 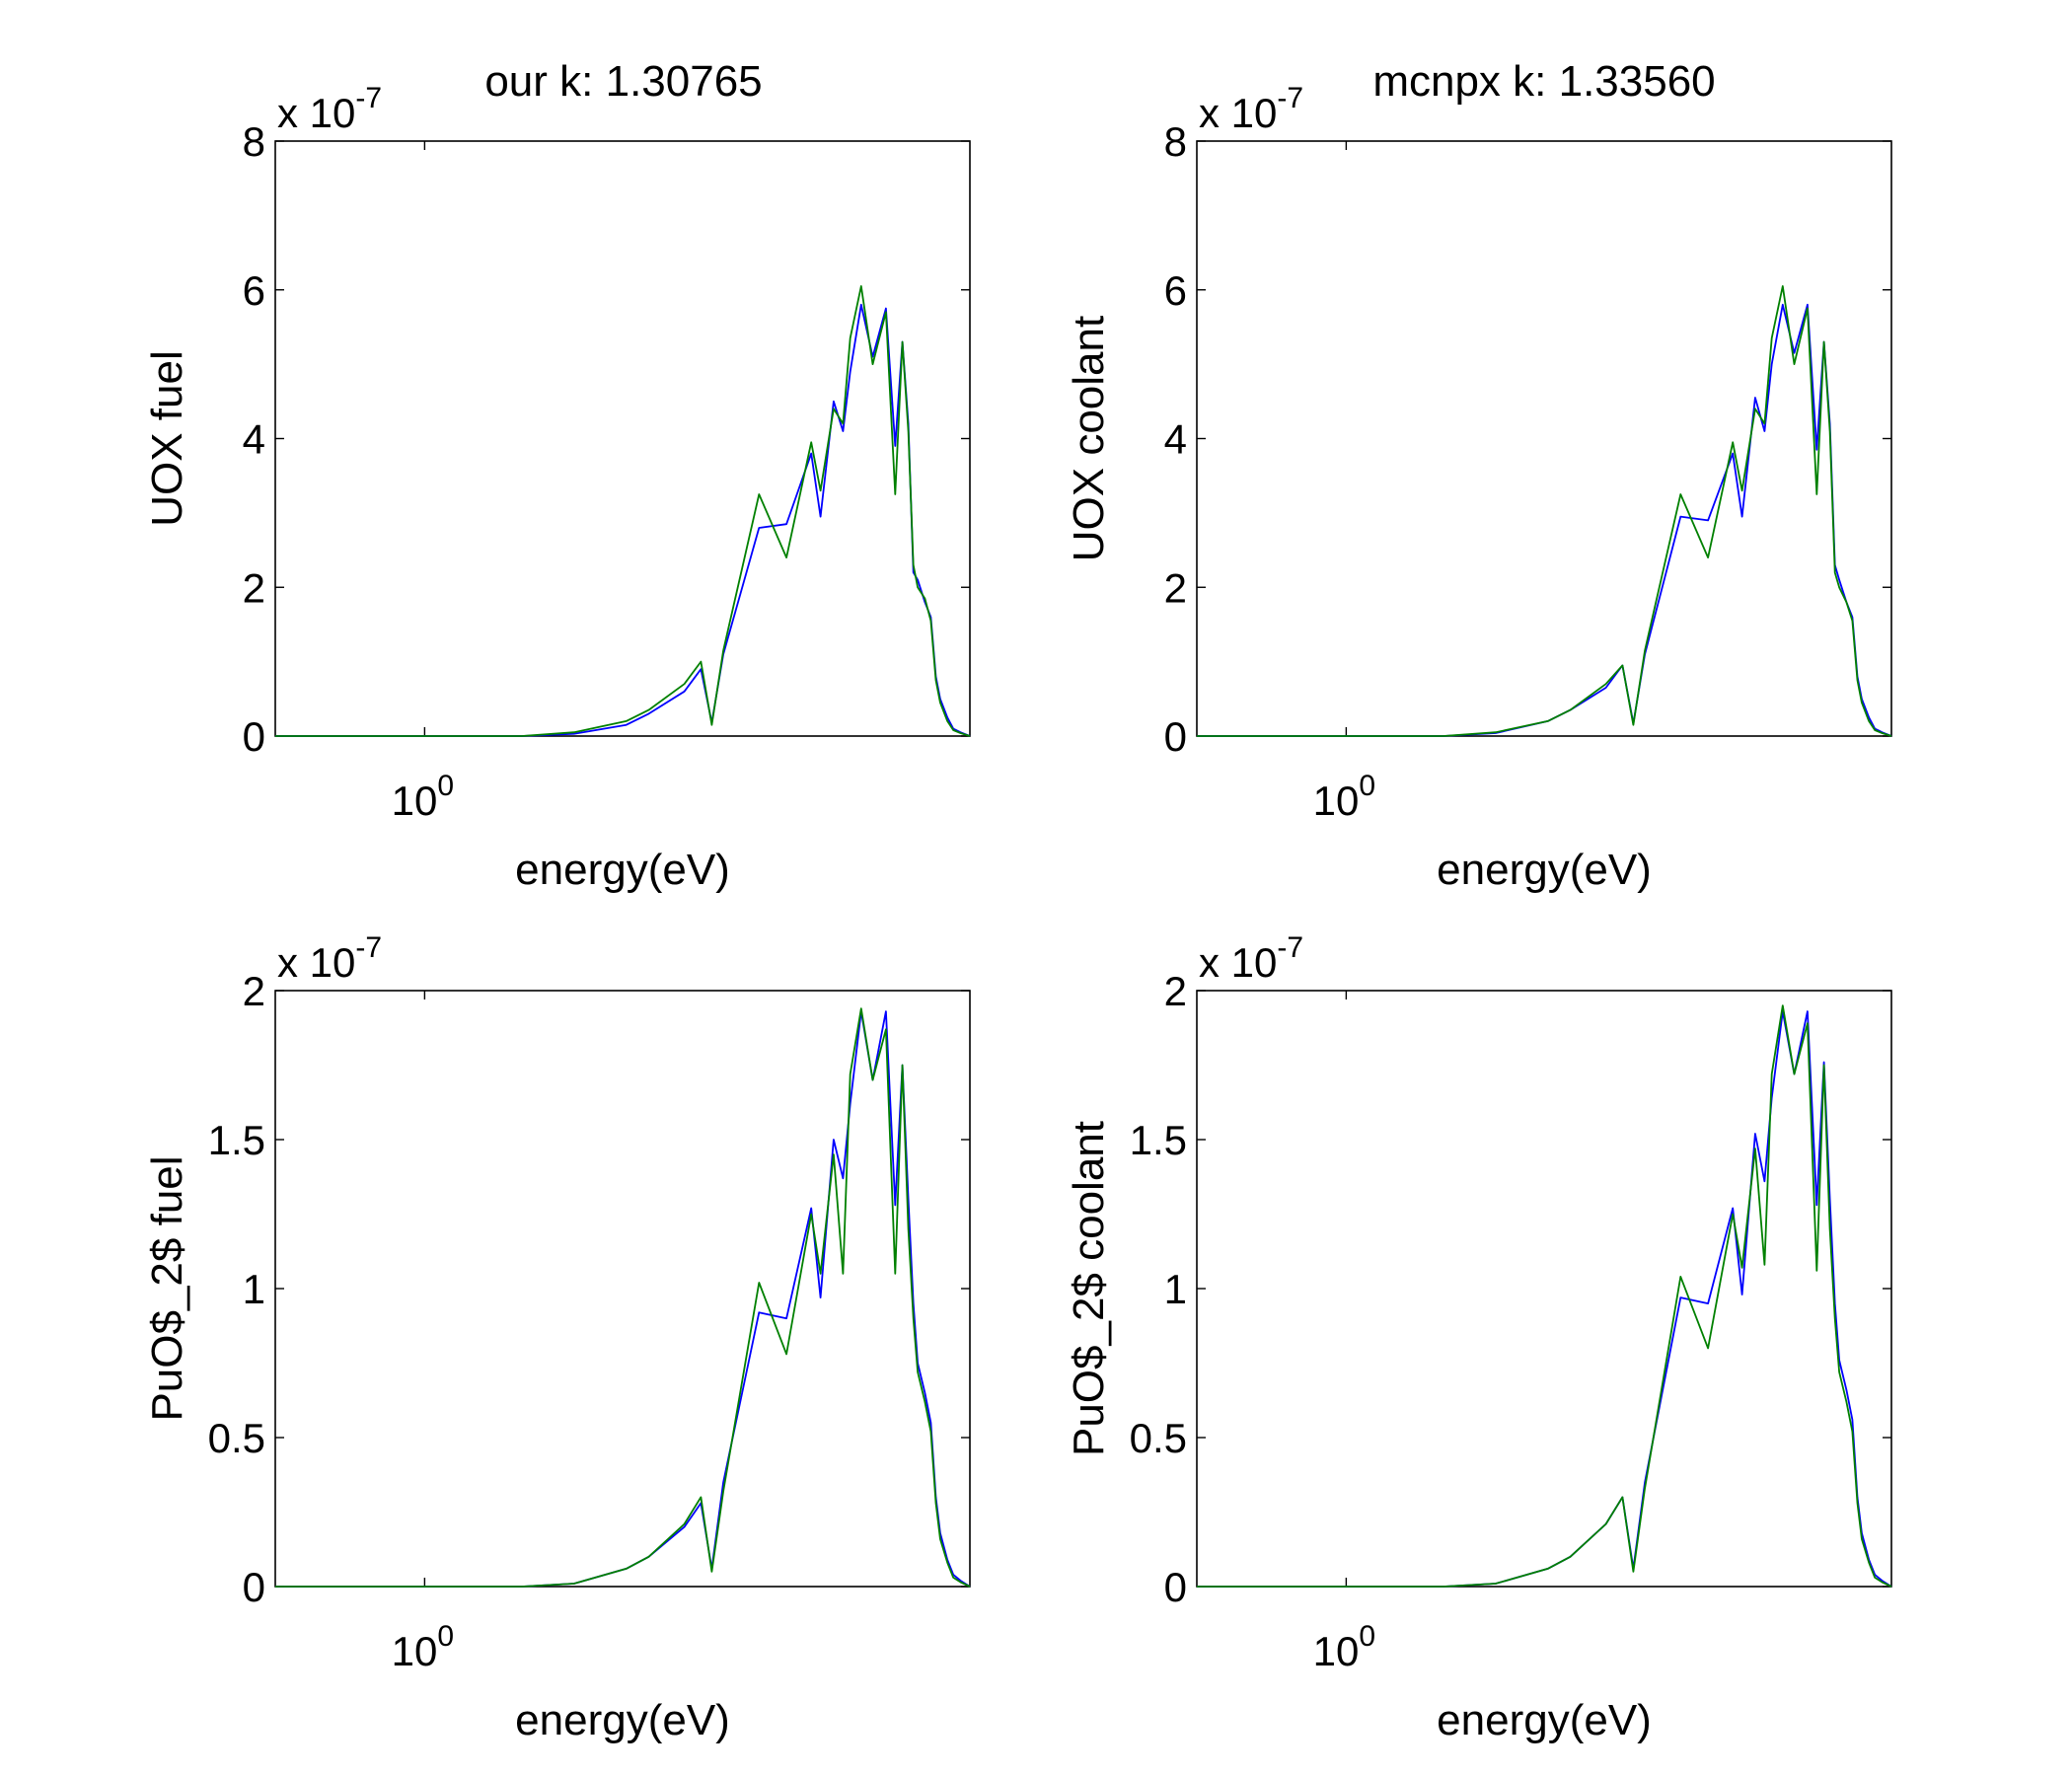 What do you see at coordinates (1089, 439) in the screenshot?
I see `y-axis-label: UOX coolant` at bounding box center [1089, 439].